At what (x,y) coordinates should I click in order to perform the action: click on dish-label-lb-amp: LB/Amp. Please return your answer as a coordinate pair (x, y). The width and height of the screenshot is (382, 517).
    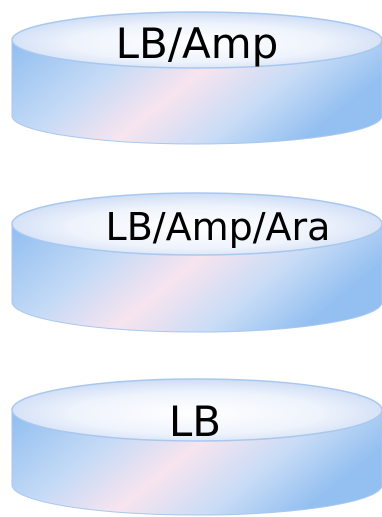
    Looking at the image, I should click on (197, 43).